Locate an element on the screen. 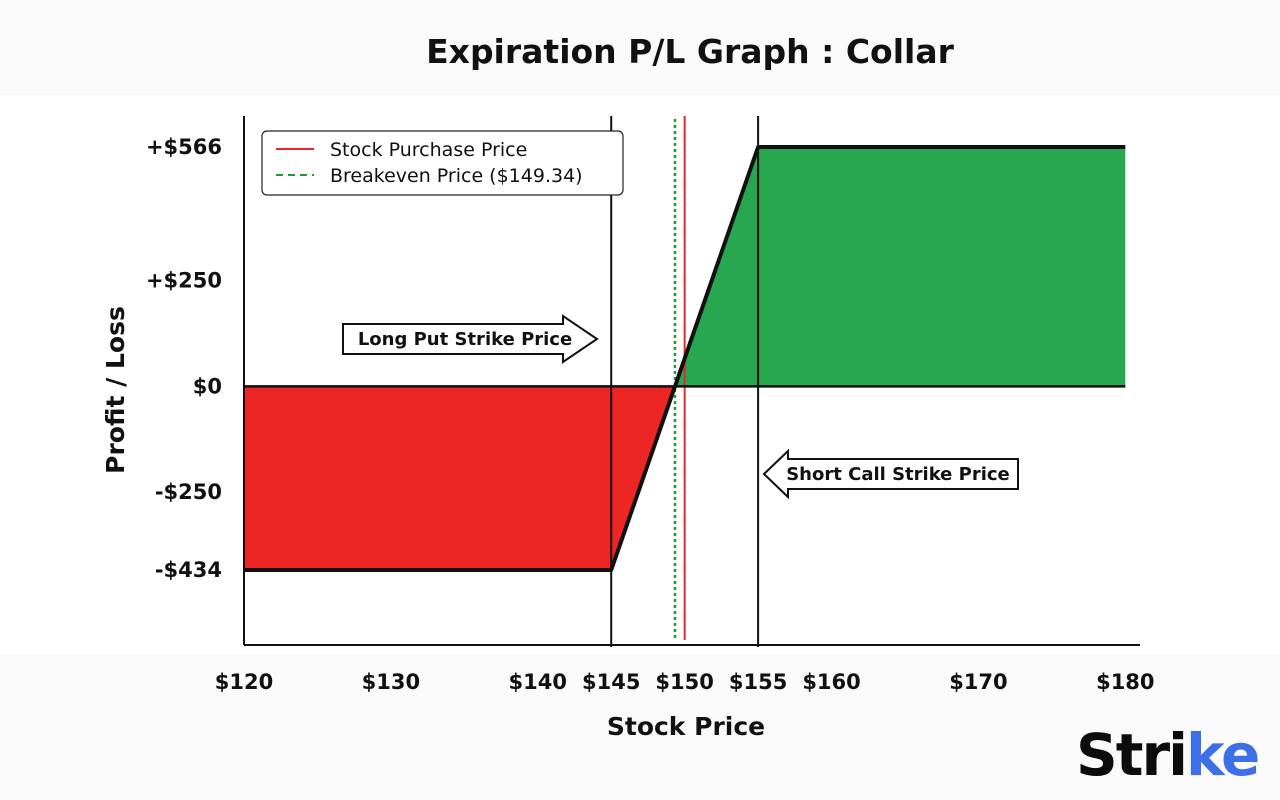 This screenshot has width=1280, height=800. x-tick-label: $155 is located at coordinates (758, 682).